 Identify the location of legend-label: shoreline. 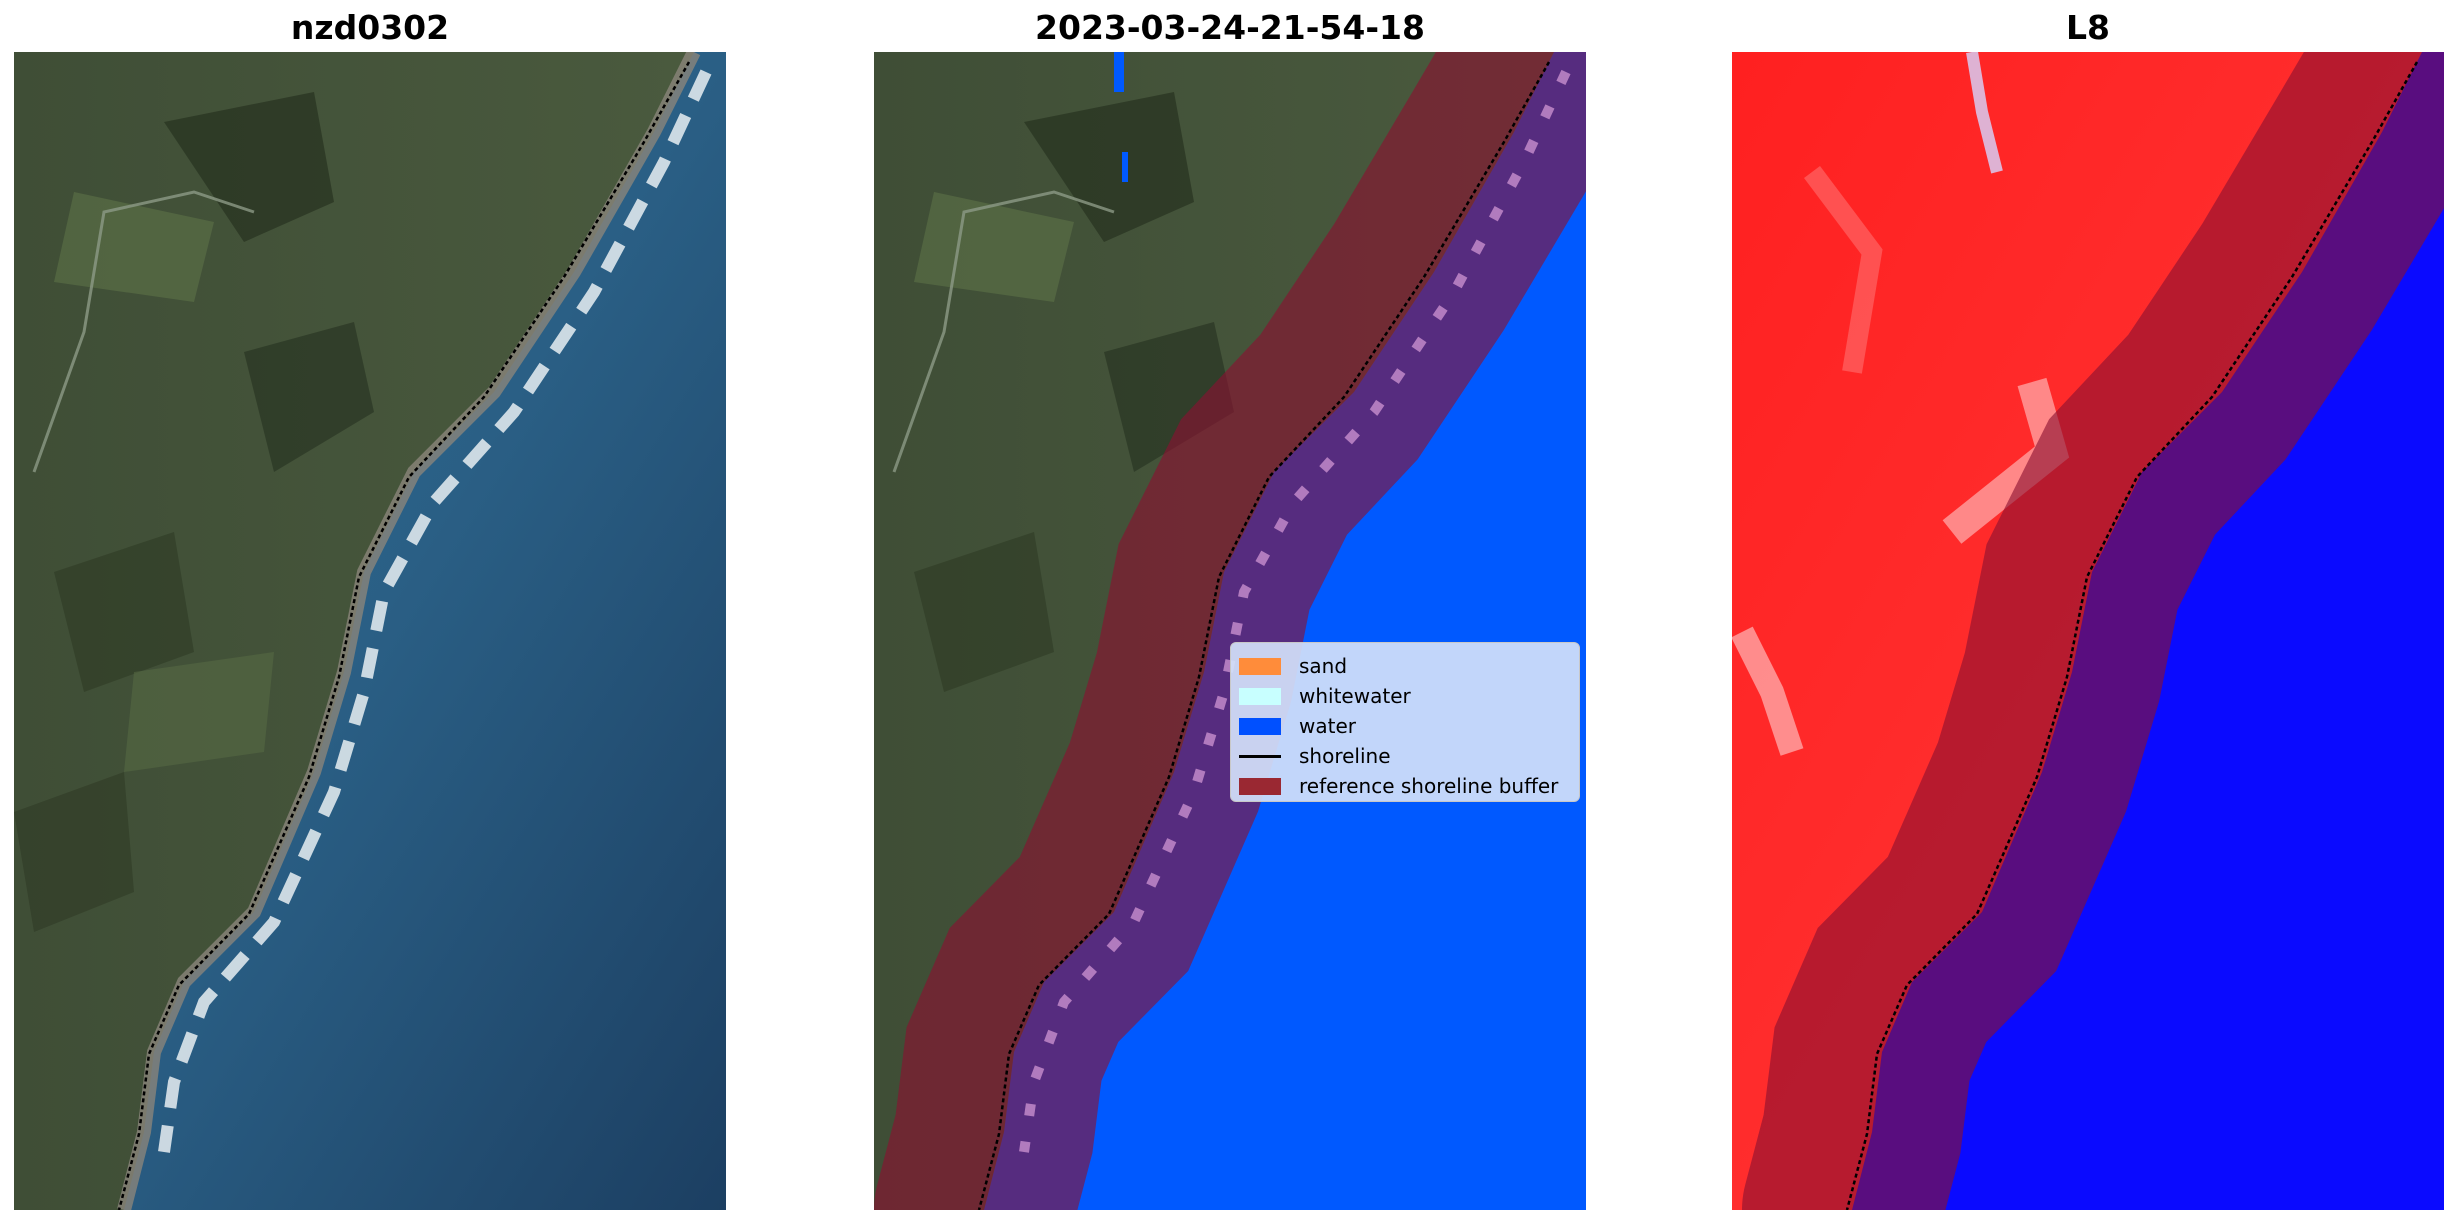
(1345, 756).